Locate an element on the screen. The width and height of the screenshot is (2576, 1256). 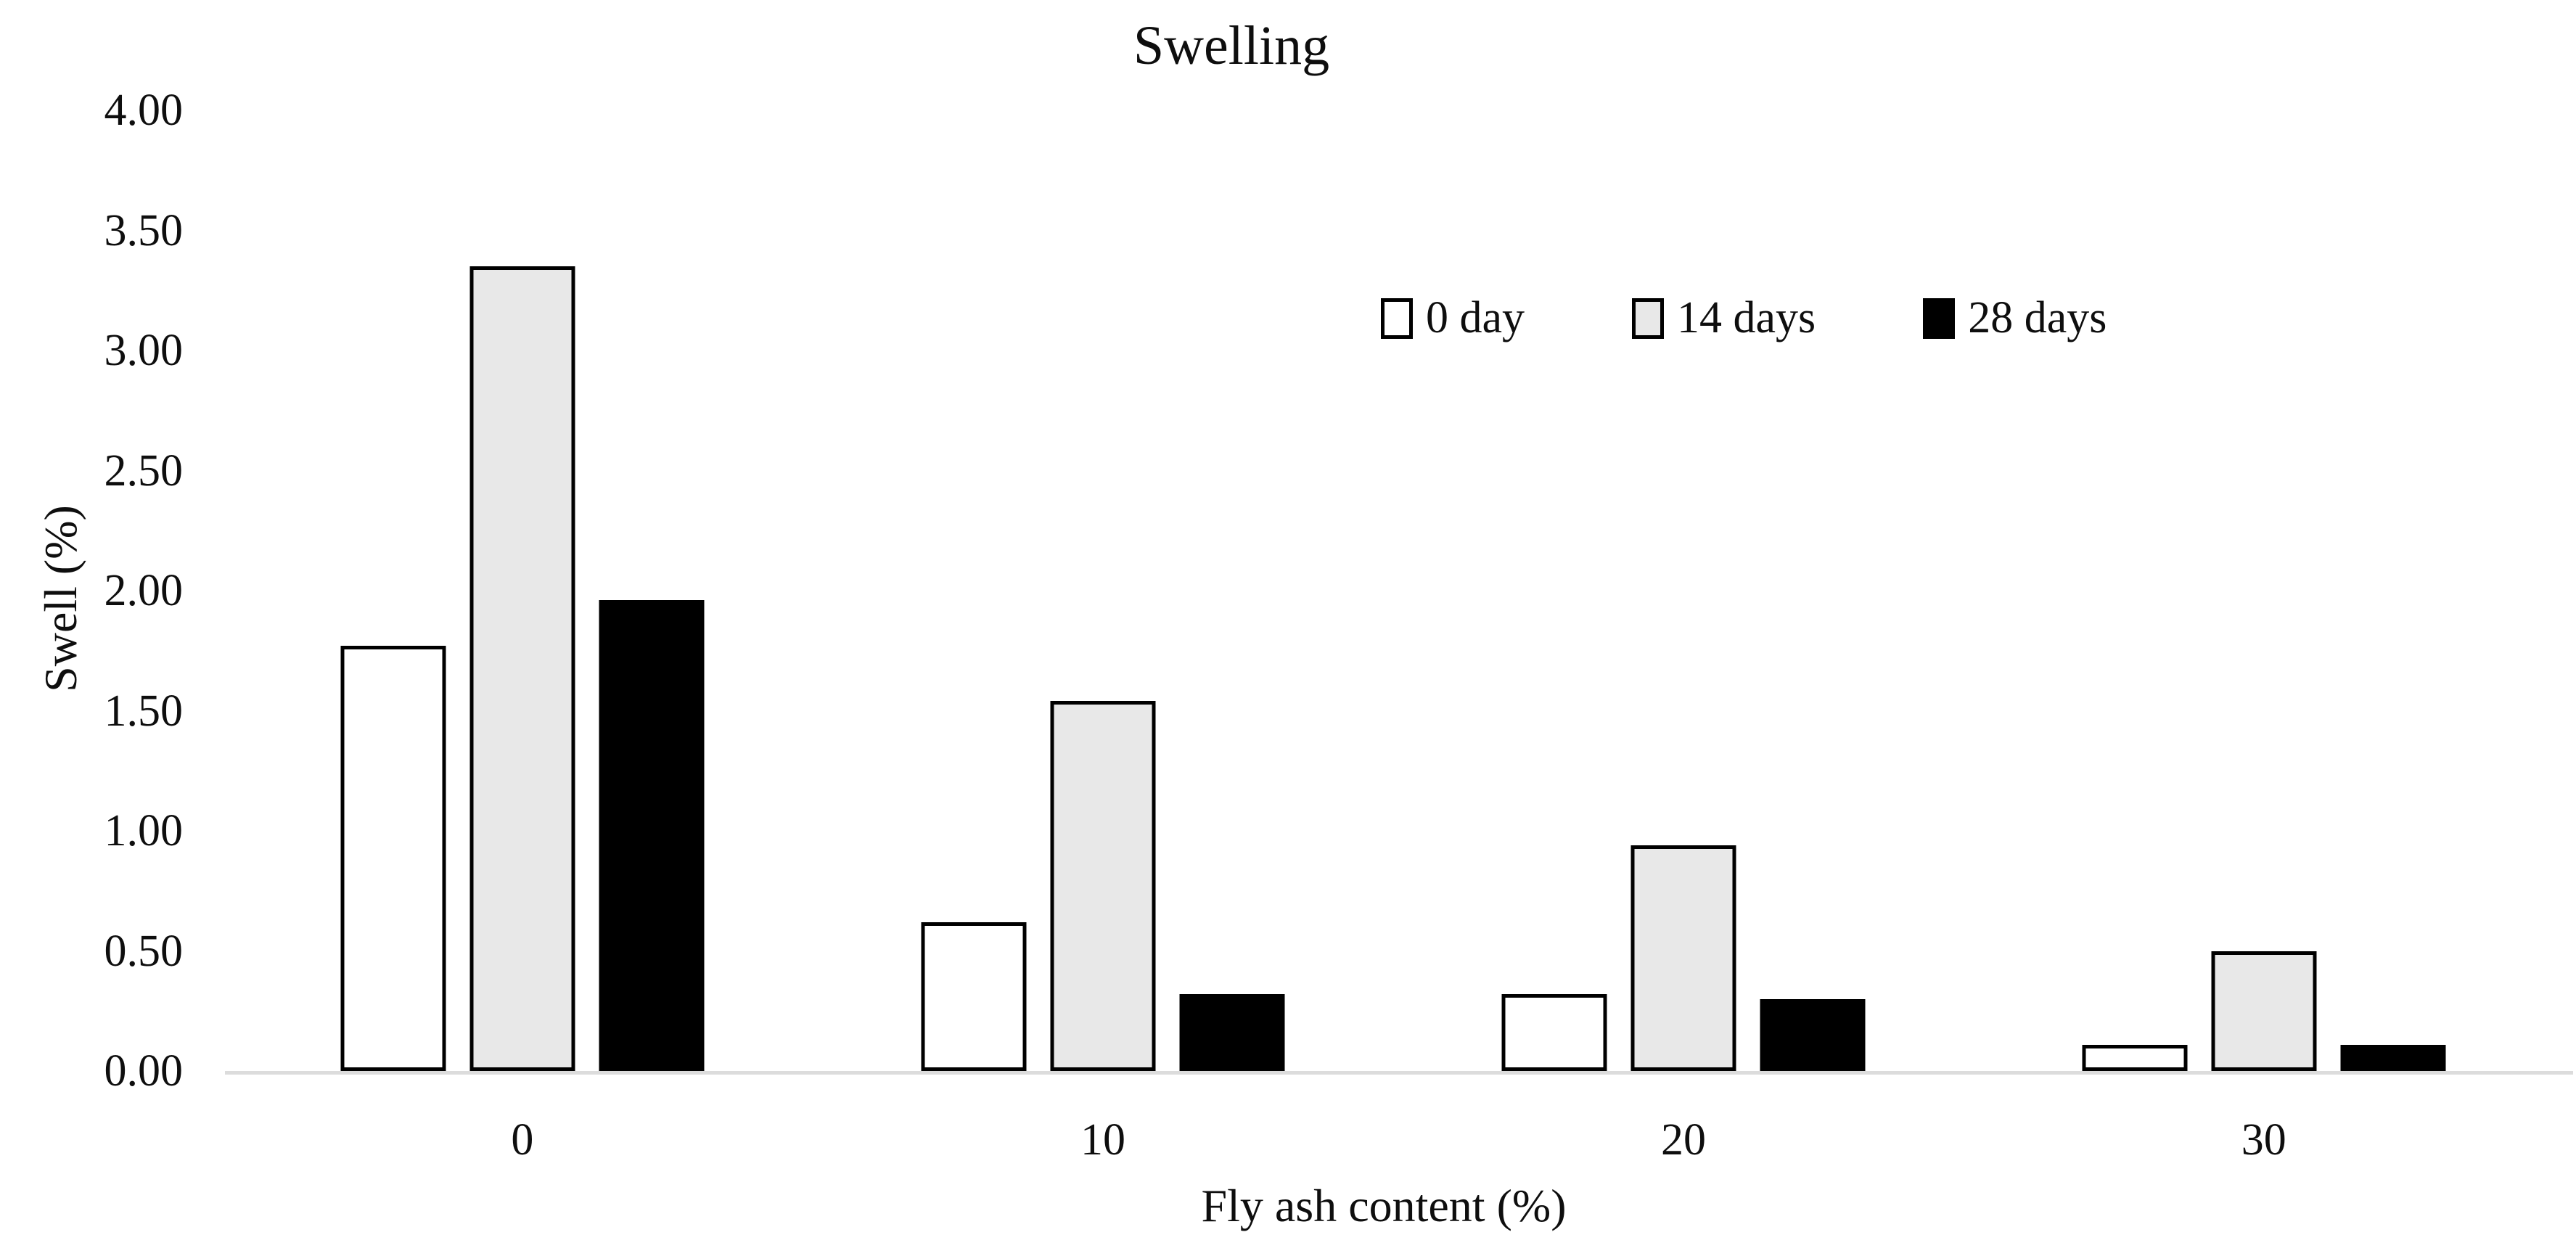
x-axis-title: Fly ash content (%) is located at coordinates (1384, 1206).